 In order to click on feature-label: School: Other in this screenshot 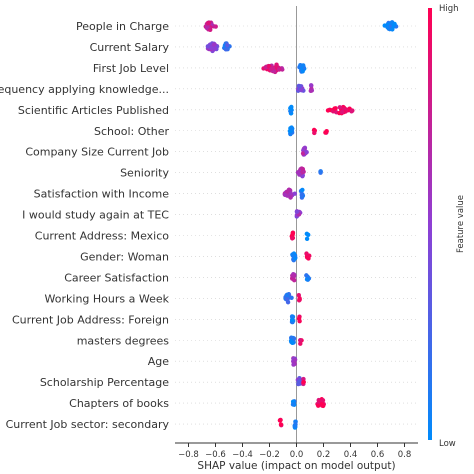, I will do `click(131, 131)`.